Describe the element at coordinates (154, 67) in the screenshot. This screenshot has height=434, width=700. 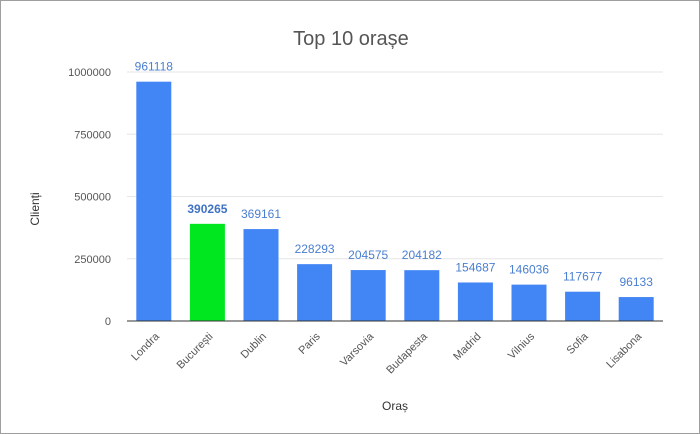
I see `data-label: 961118` at that location.